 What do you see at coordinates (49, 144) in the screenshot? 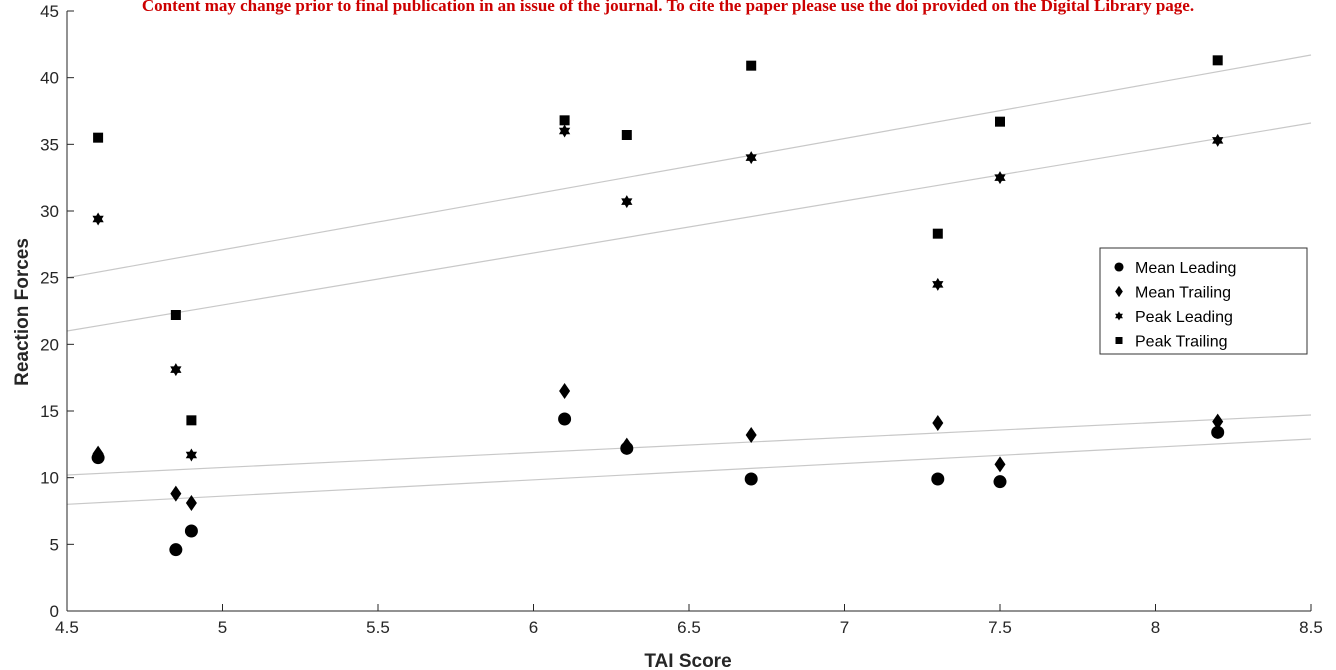
I see `y-tick-label: 35` at bounding box center [49, 144].